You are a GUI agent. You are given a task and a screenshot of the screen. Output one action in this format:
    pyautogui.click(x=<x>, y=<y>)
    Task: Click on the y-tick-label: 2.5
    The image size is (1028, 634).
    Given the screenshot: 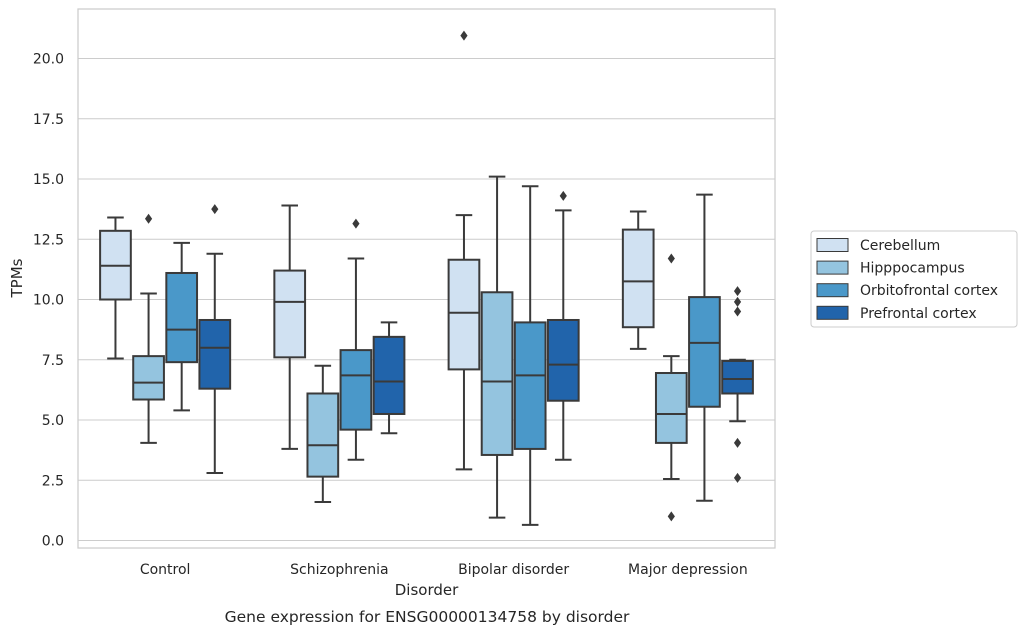 What is the action you would take?
    pyautogui.click(x=53, y=481)
    